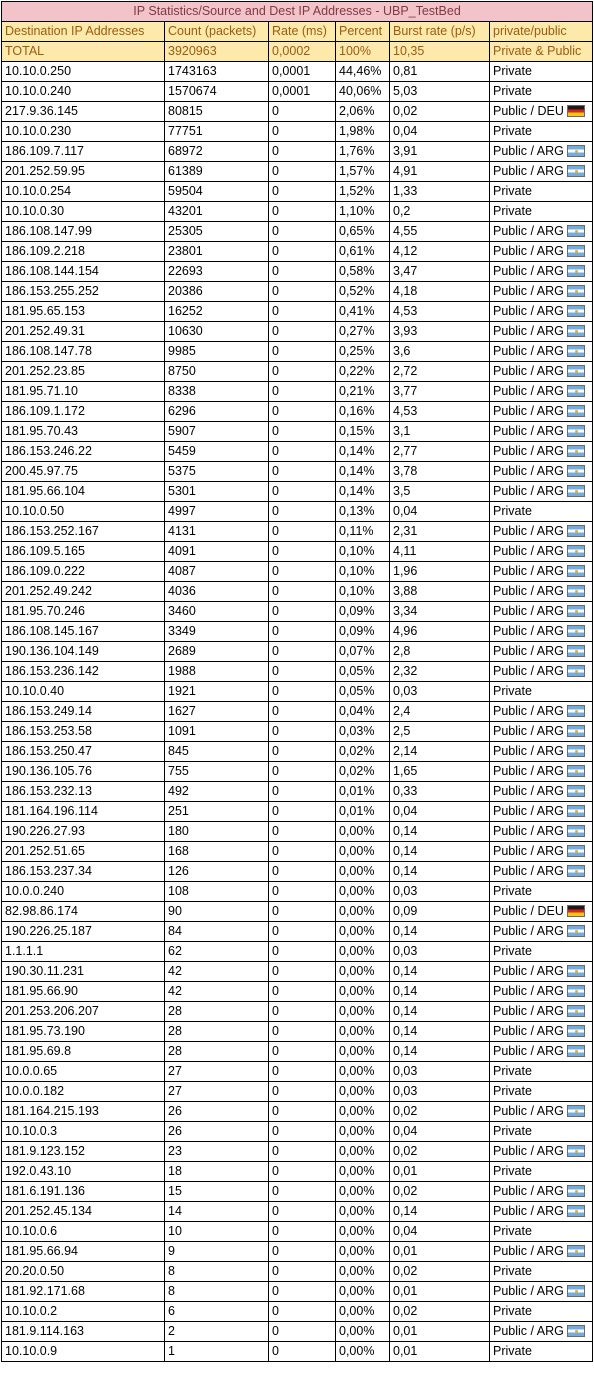  Describe the element at coordinates (357, 231) in the screenshot. I see `percent-text: 0,65%` at that location.